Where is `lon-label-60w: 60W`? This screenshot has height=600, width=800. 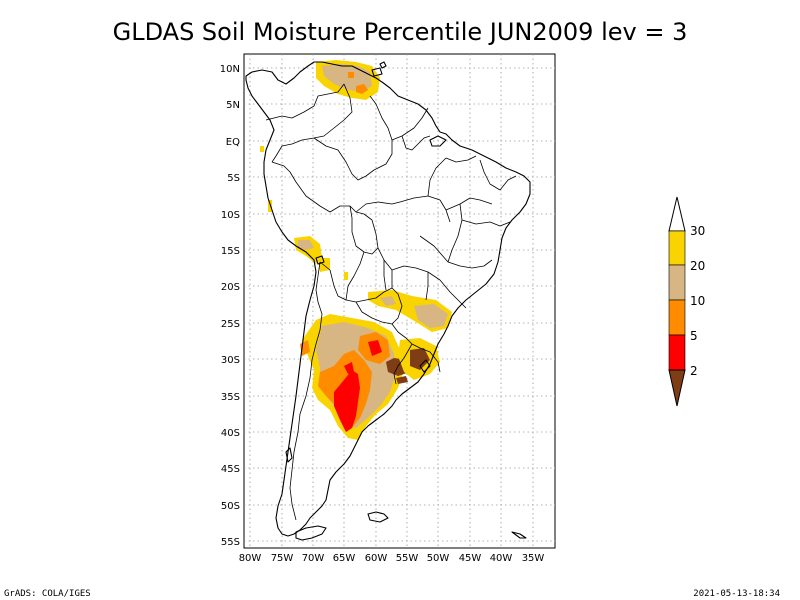 lon-label-60w: 60W is located at coordinates (376, 558).